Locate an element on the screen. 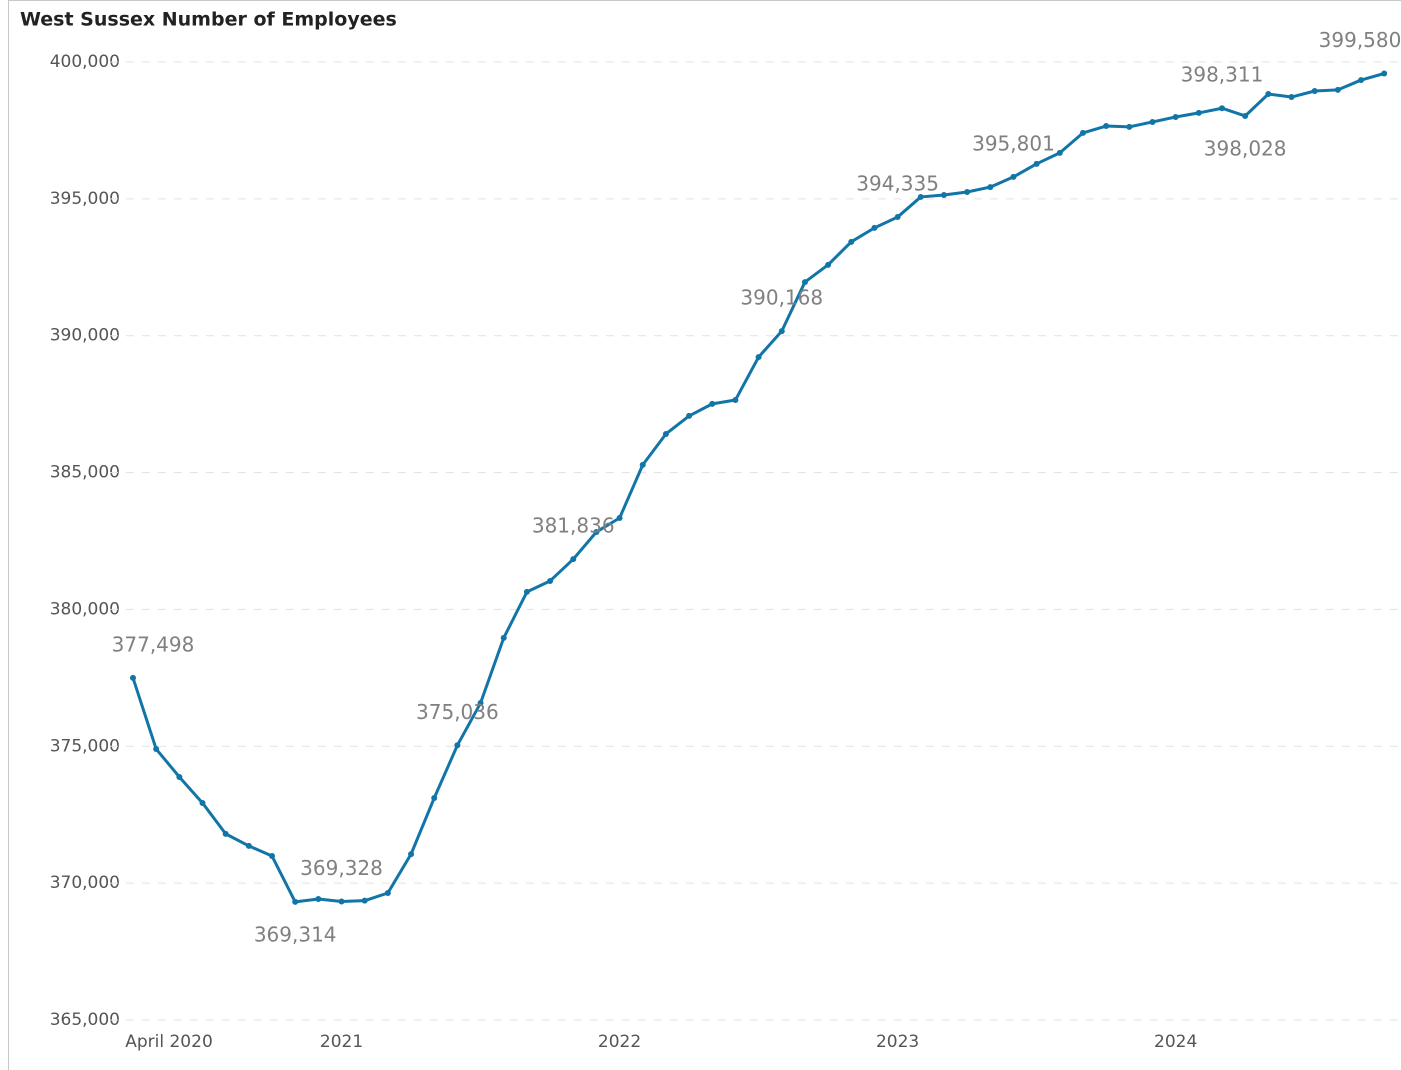 This screenshot has height=1070, width=1401. data-label: 377,498 is located at coordinates (153, 644).